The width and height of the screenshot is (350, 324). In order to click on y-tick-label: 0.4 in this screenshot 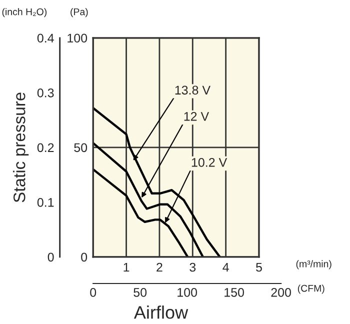, I will do `click(45, 38)`.